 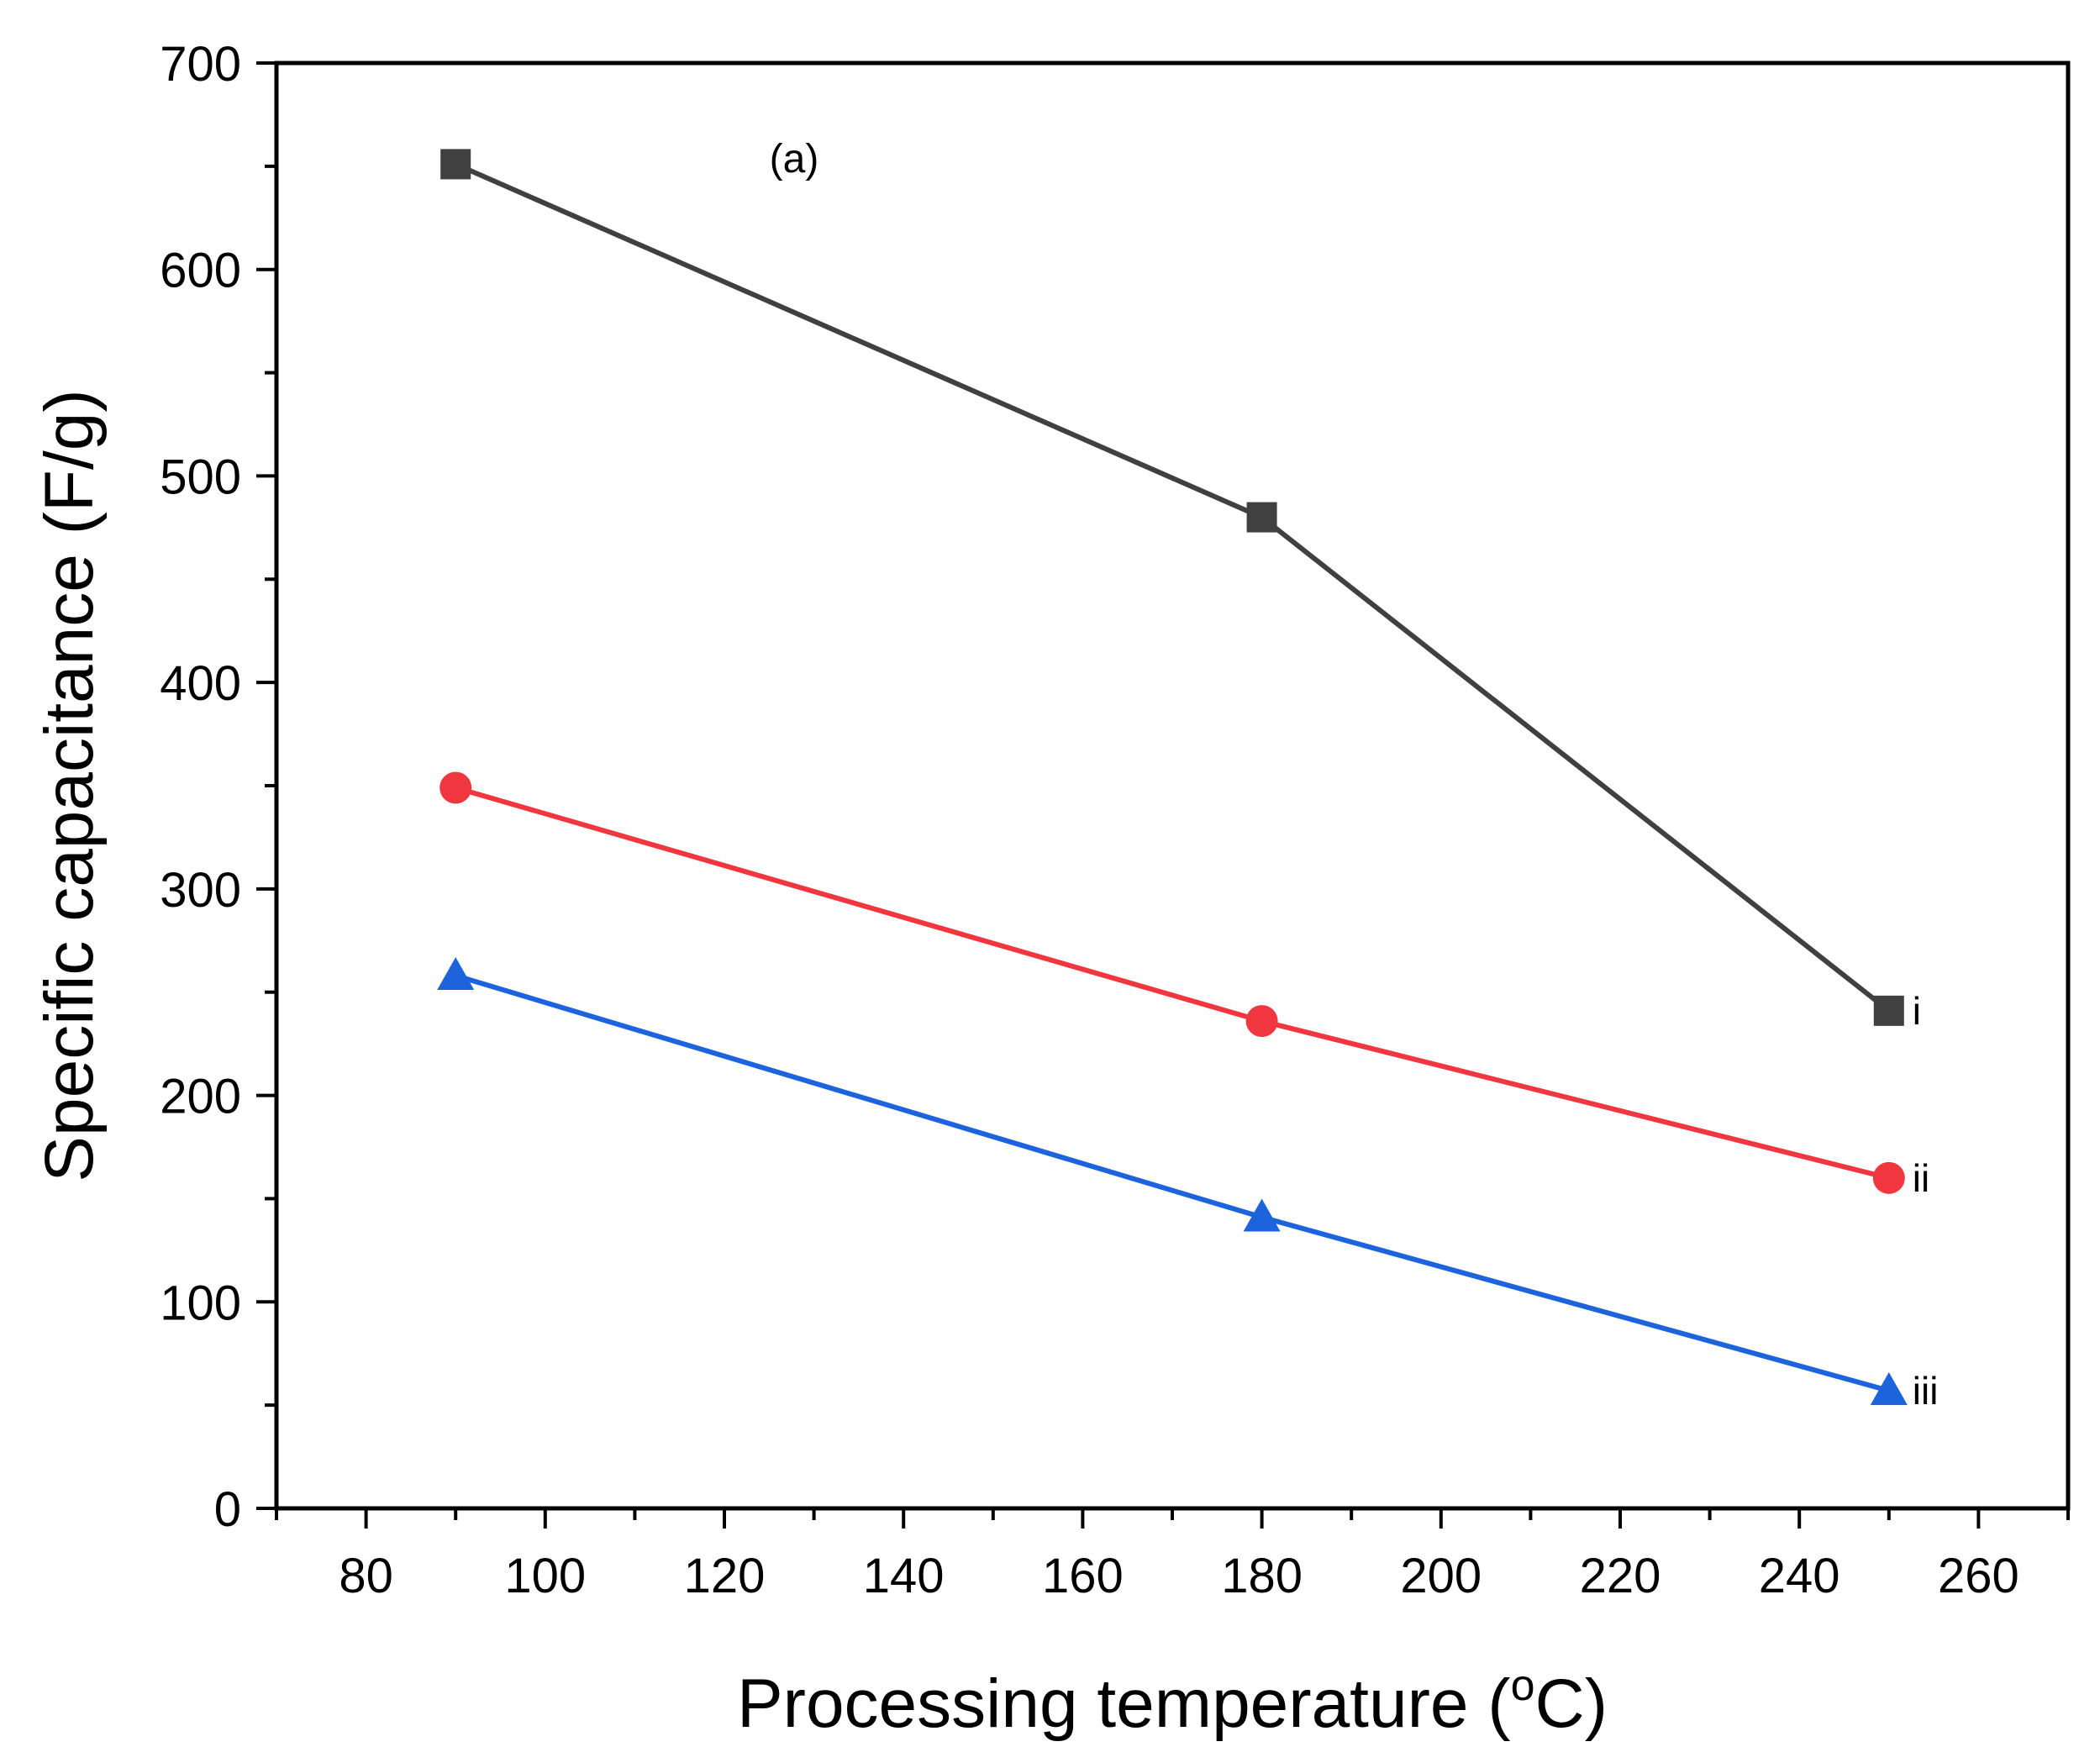 I want to click on x-tick-label: 100, so click(x=545, y=1576).